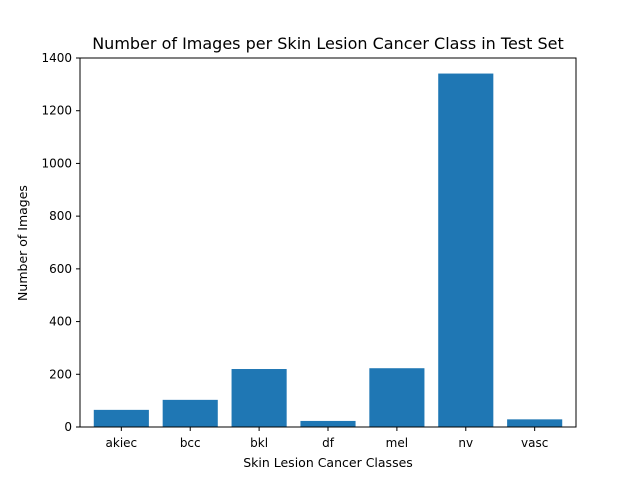 This screenshot has width=640, height=480. What do you see at coordinates (328, 423) in the screenshot?
I see `bar-df` at bounding box center [328, 423].